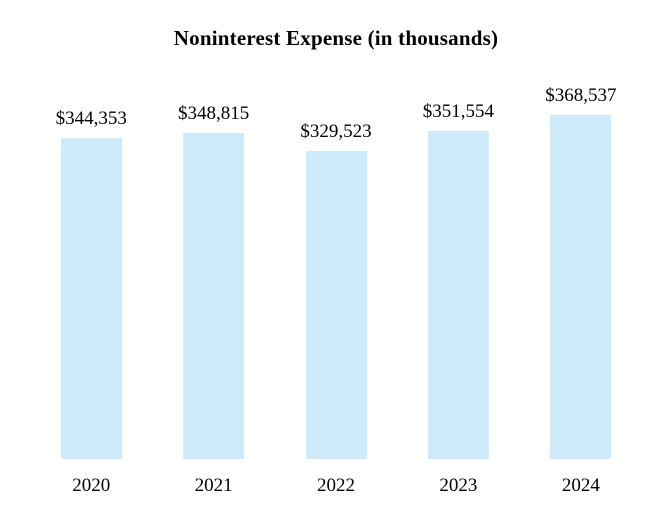 This screenshot has width=672, height=528. What do you see at coordinates (580, 485) in the screenshot?
I see `x-tick-label: 2024` at bounding box center [580, 485].